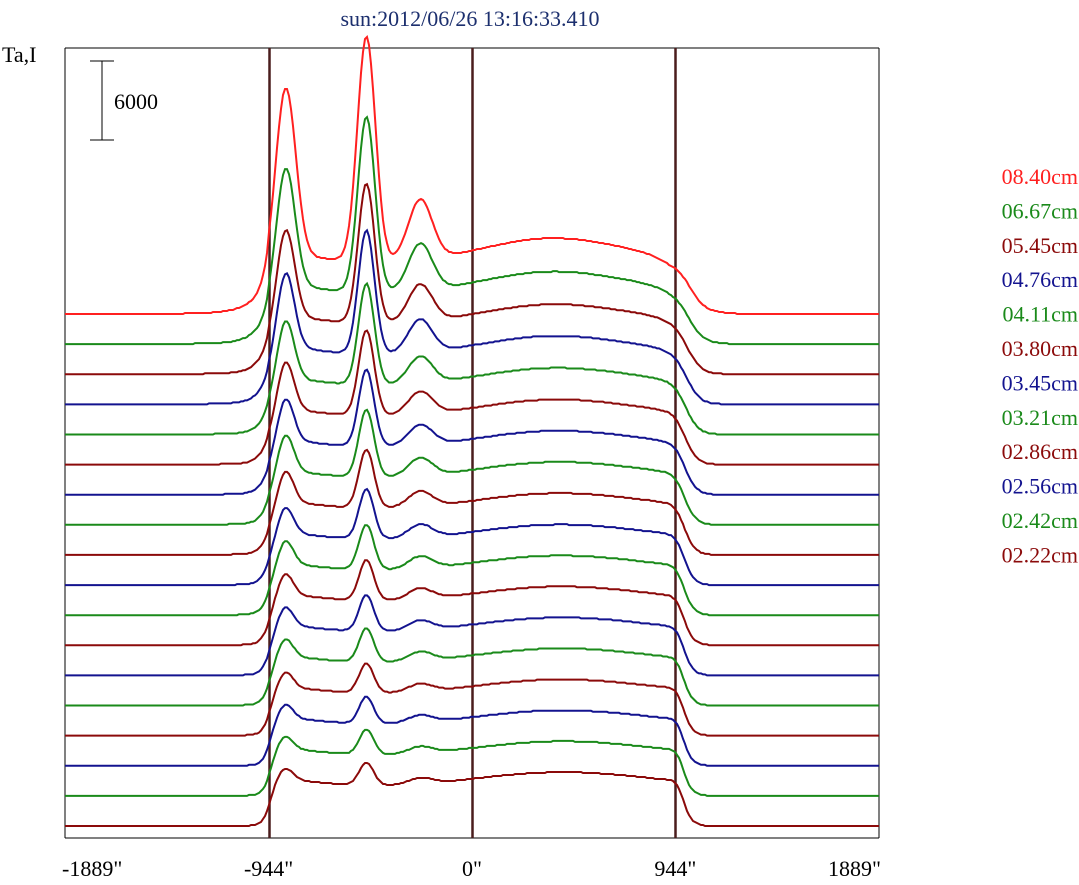 The width and height of the screenshot is (1079, 885). I want to click on scale-bar: 6000, so click(124, 100).